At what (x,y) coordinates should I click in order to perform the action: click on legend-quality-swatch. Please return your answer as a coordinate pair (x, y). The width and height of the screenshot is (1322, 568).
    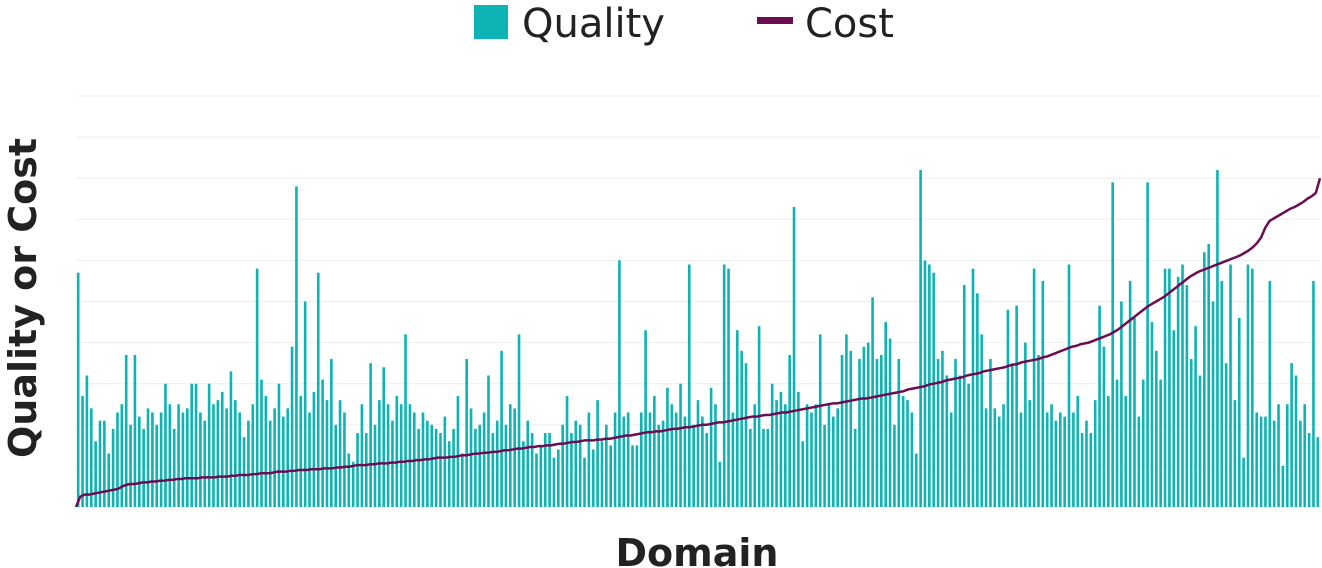
    Looking at the image, I should click on (491, 22).